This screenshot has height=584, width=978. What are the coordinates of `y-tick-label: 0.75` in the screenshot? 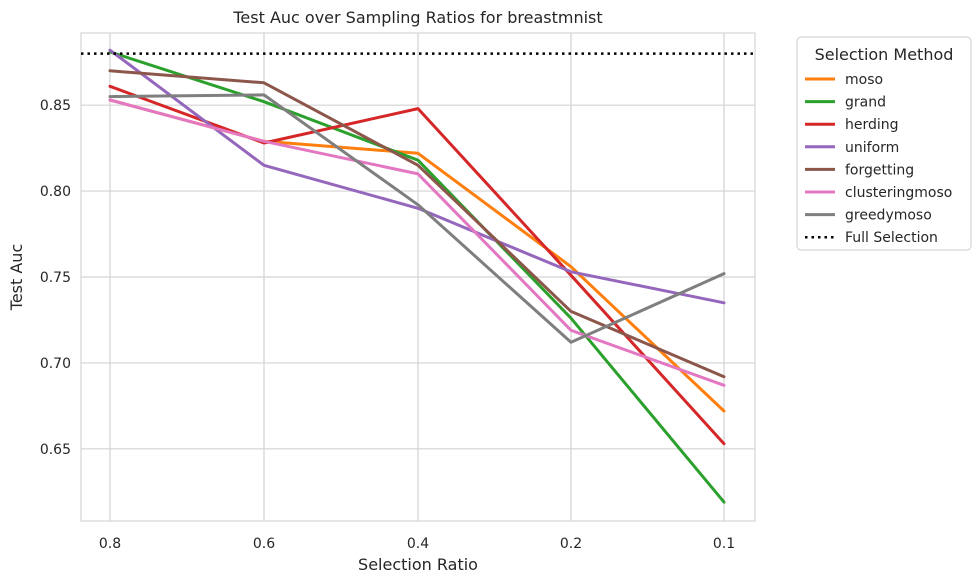 It's located at (55, 278).